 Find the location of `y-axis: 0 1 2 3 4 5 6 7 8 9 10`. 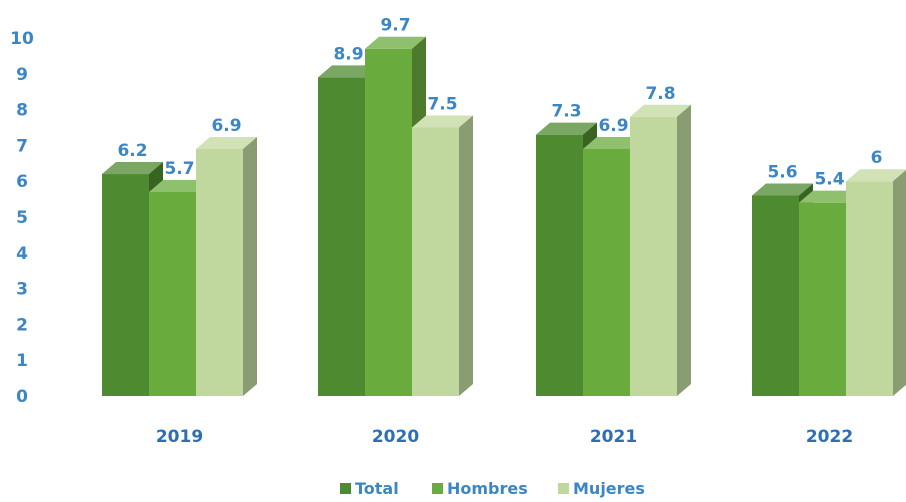

y-axis: 0 1 2 3 4 5 6 7 8 9 10 is located at coordinates (22, 218).